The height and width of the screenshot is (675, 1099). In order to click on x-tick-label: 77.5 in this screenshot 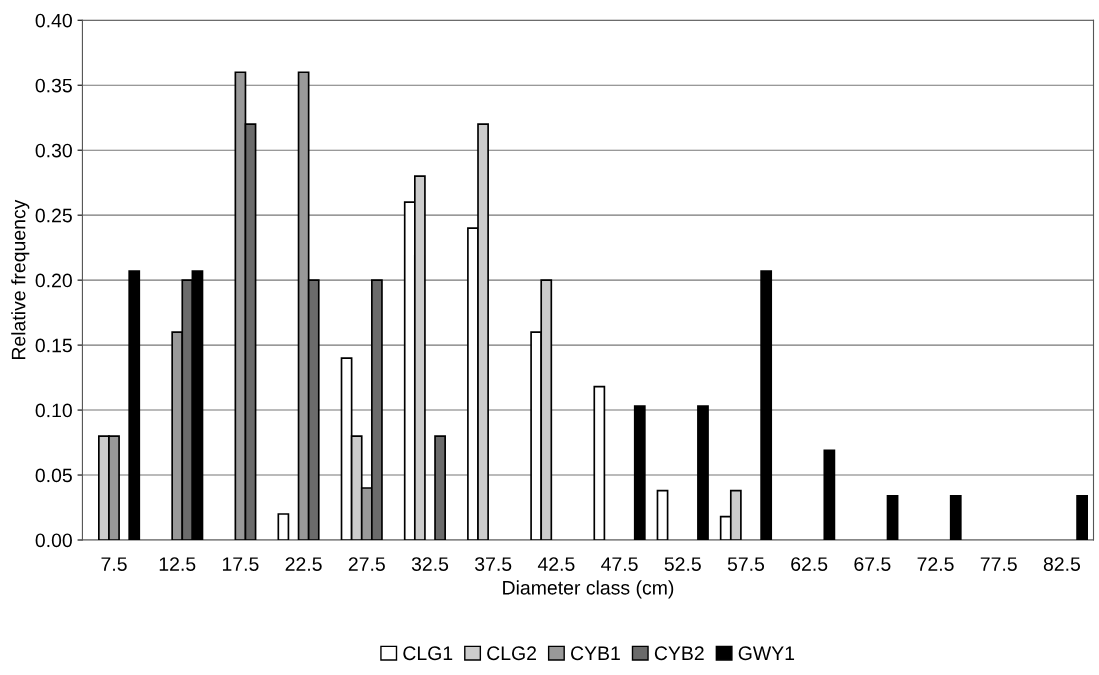, I will do `click(998, 564)`.